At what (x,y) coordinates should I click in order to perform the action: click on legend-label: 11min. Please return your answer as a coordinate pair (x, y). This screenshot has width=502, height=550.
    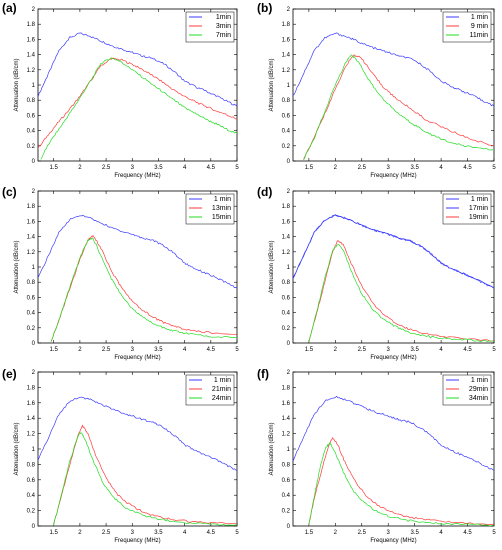
    Looking at the image, I should click on (478, 35).